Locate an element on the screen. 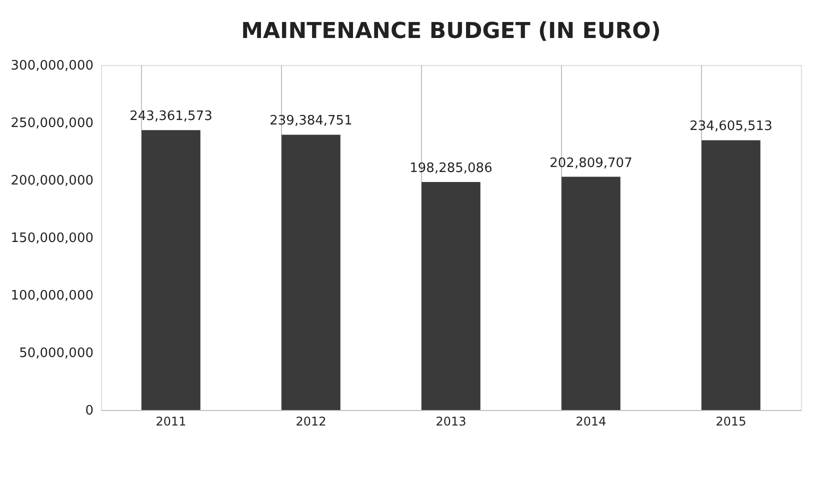 The height and width of the screenshot is (477, 824). data-label: 243,361,573 is located at coordinates (171, 116).